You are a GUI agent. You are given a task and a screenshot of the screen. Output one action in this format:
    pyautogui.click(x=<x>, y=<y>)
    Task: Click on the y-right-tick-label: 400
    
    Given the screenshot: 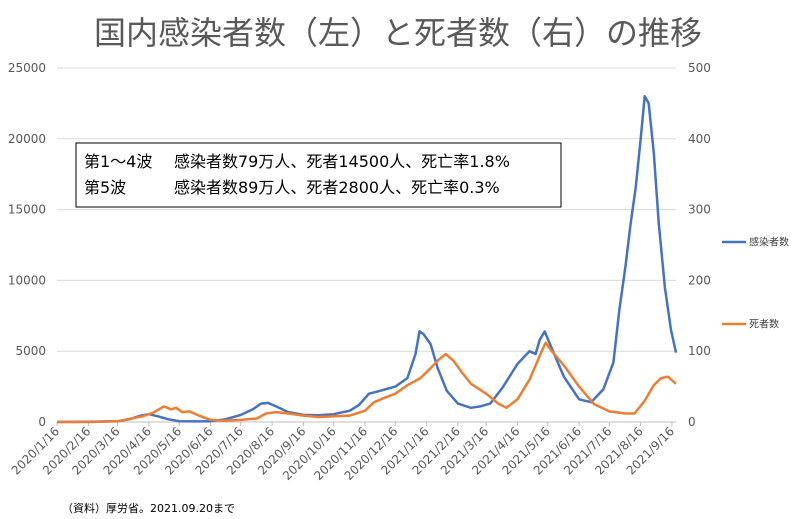 What is the action you would take?
    pyautogui.click(x=699, y=139)
    